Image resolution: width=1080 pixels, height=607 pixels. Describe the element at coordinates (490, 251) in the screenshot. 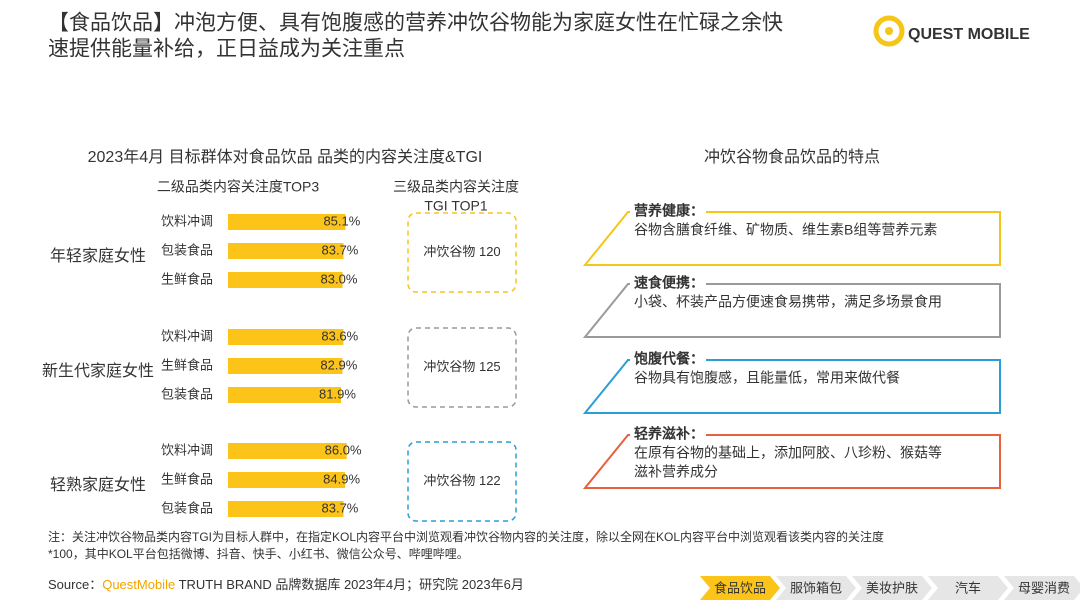

I see `tgi-value: 120` at that location.